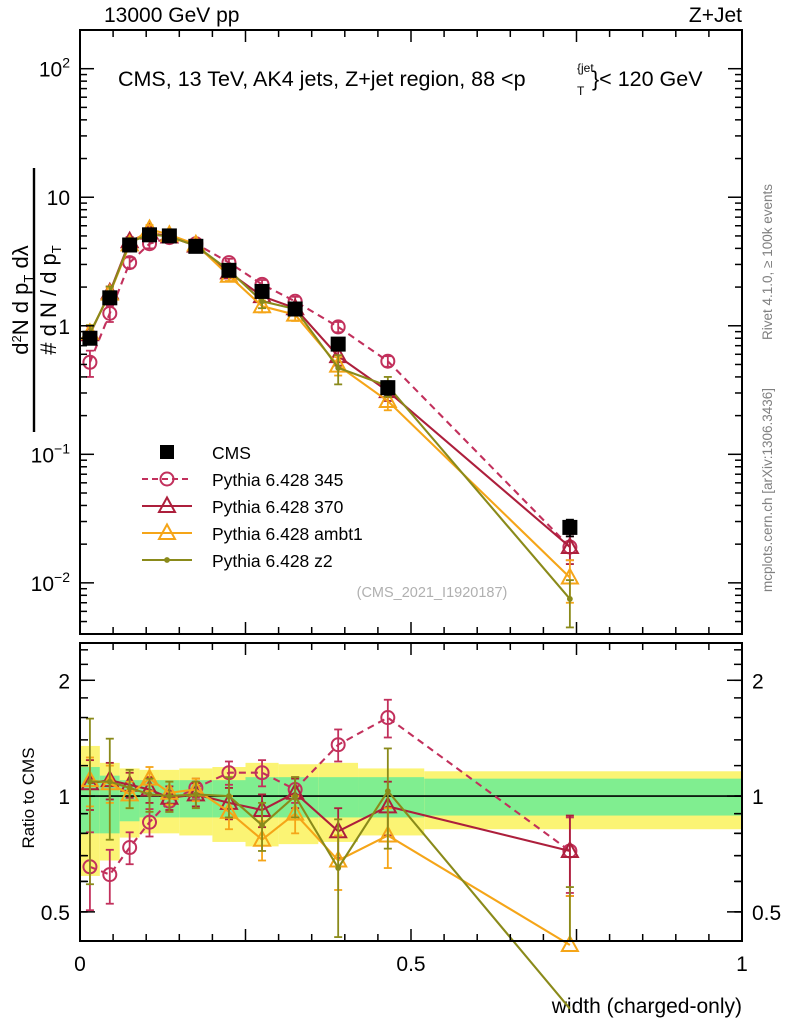 This screenshot has width=786, height=1024. Describe the element at coordinates (64, 797) in the screenshot. I see `ratio-y-tick-label-left: 1` at that location.